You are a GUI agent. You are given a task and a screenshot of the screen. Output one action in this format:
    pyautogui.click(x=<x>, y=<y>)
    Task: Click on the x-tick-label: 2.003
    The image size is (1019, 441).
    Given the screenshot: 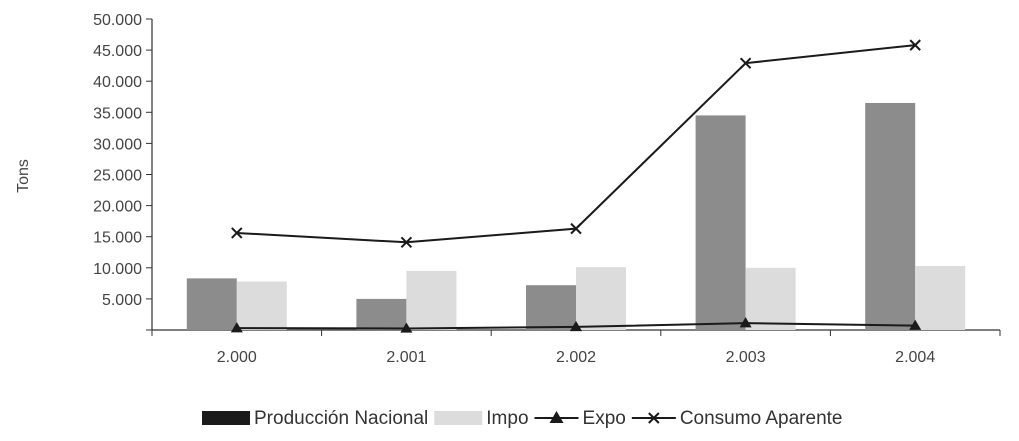 What is the action you would take?
    pyautogui.click(x=746, y=357)
    